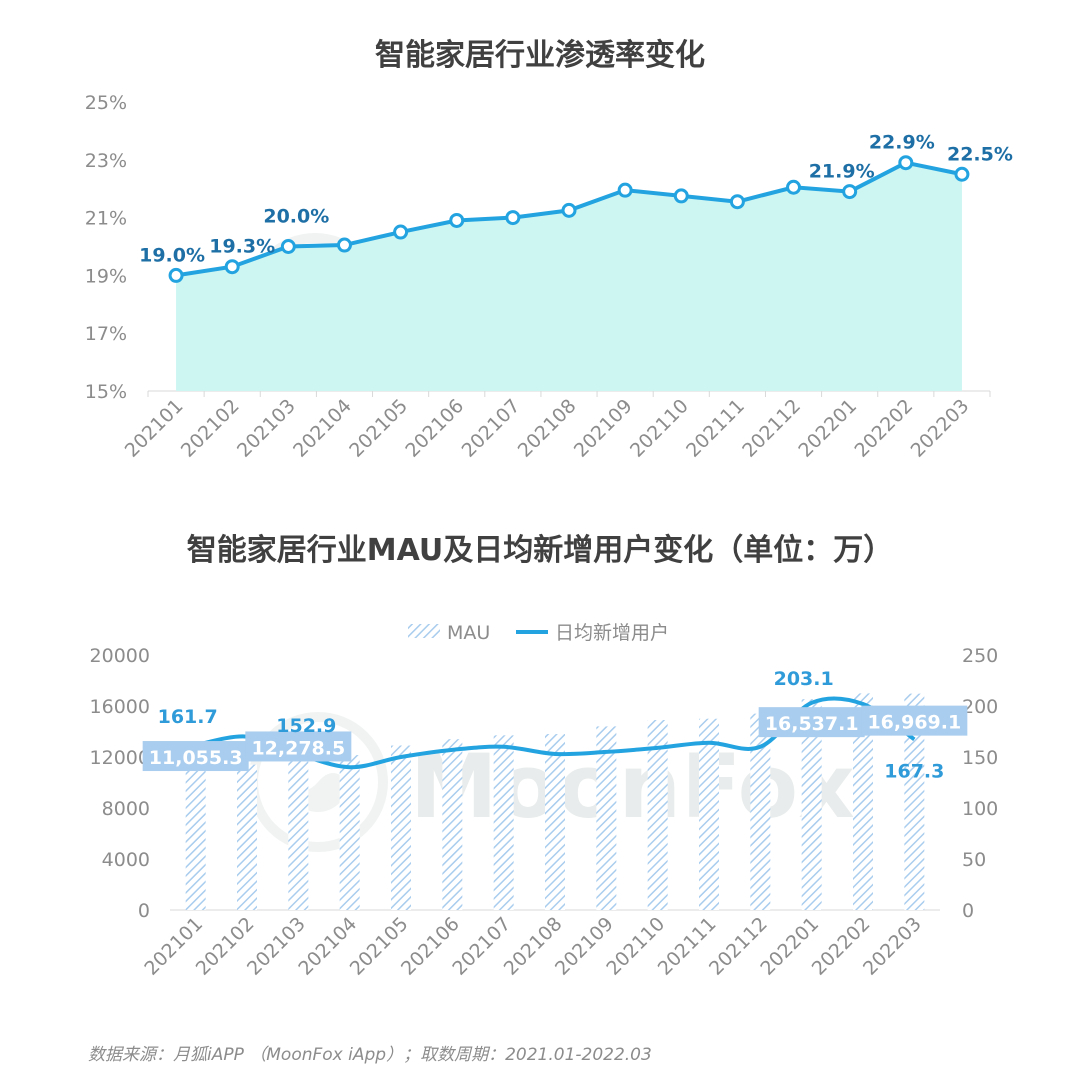  What do you see at coordinates (126, 809) in the screenshot?
I see `chart2-left-ytick-label: 8000` at bounding box center [126, 809].